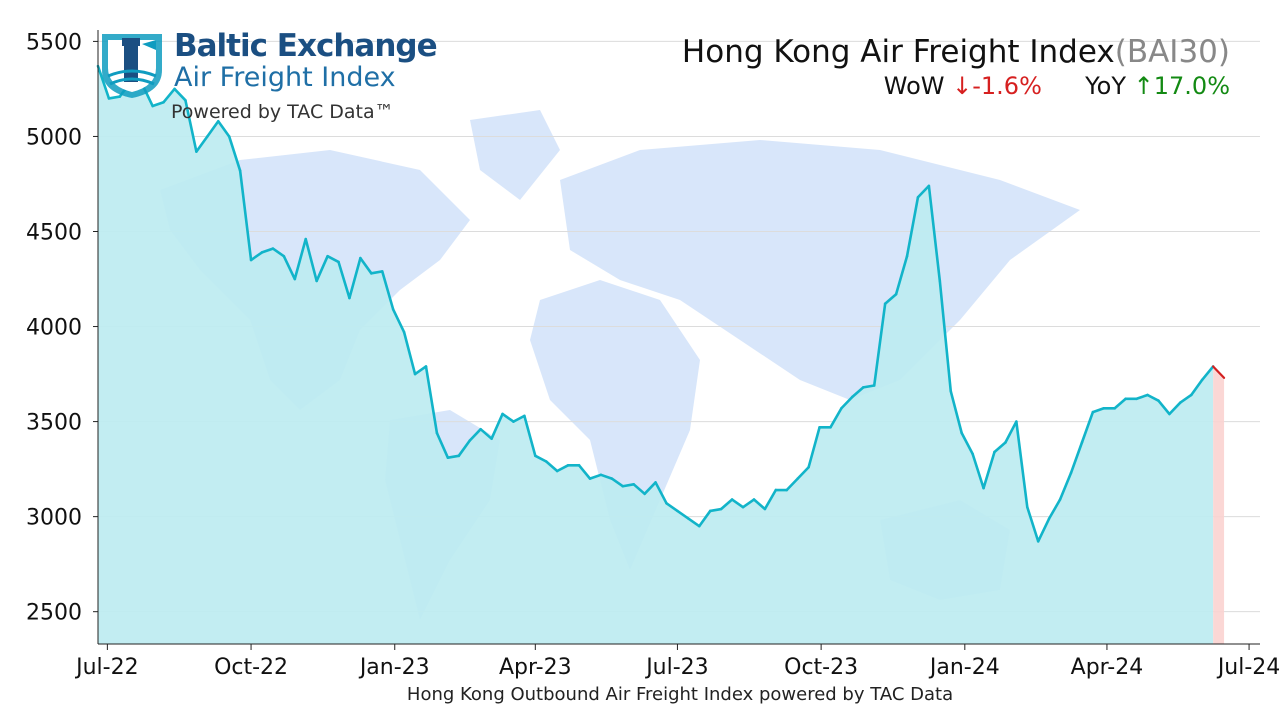 Image resolution: width=1280 pixels, height=720 pixels. Describe the element at coordinates (132, 66) in the screenshot. I see `lighthouse-icon` at that location.